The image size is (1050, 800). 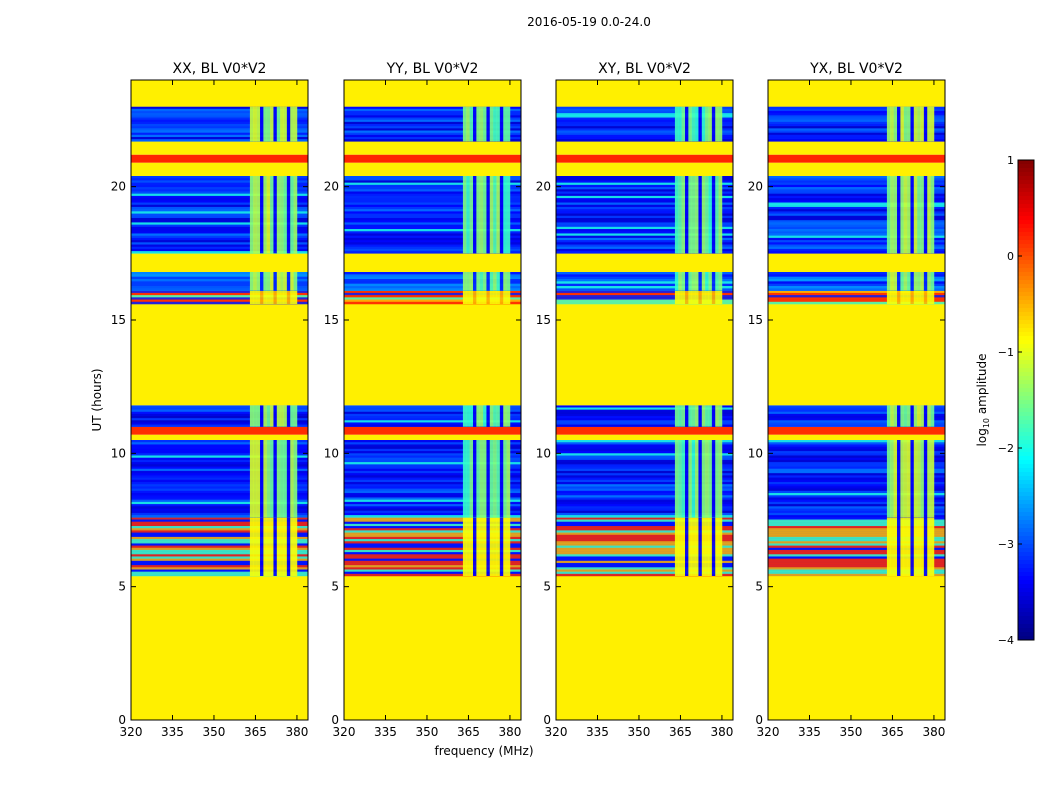 What do you see at coordinates (331, 453) in the screenshot?
I see `y-tick-label: 10` at bounding box center [331, 453].